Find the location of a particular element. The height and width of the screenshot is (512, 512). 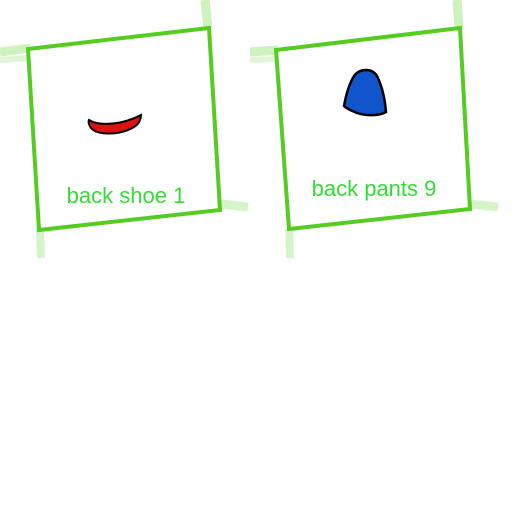

sprite-label: back shoe 1 is located at coordinates (126, 195).